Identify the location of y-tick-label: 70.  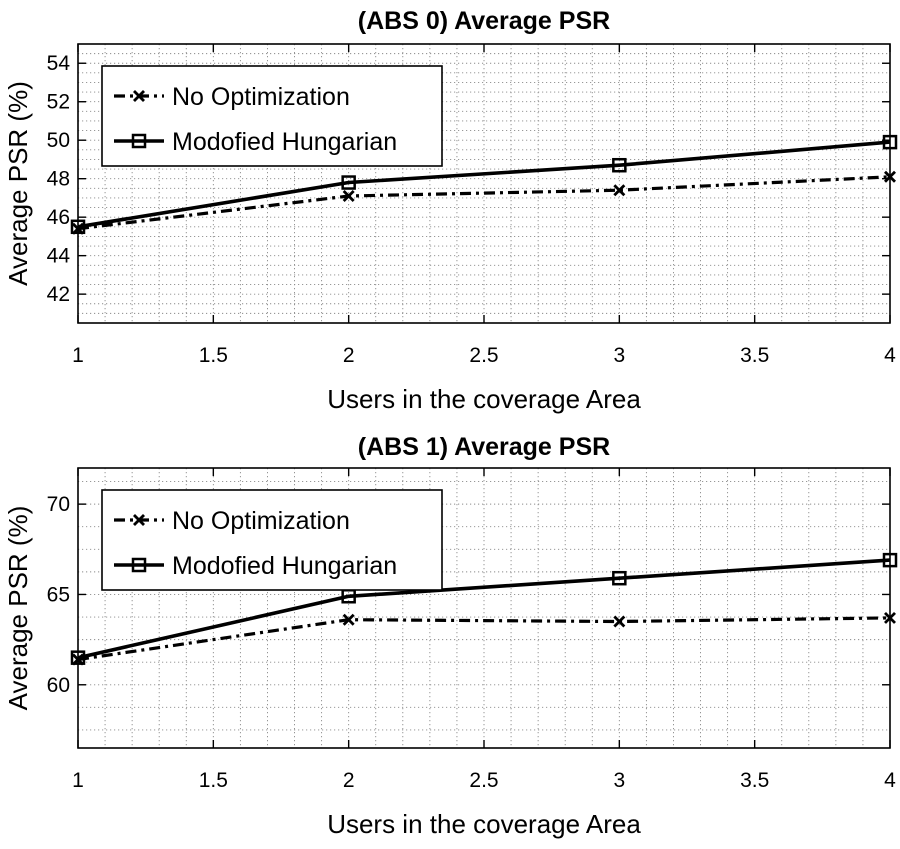
(58, 504).